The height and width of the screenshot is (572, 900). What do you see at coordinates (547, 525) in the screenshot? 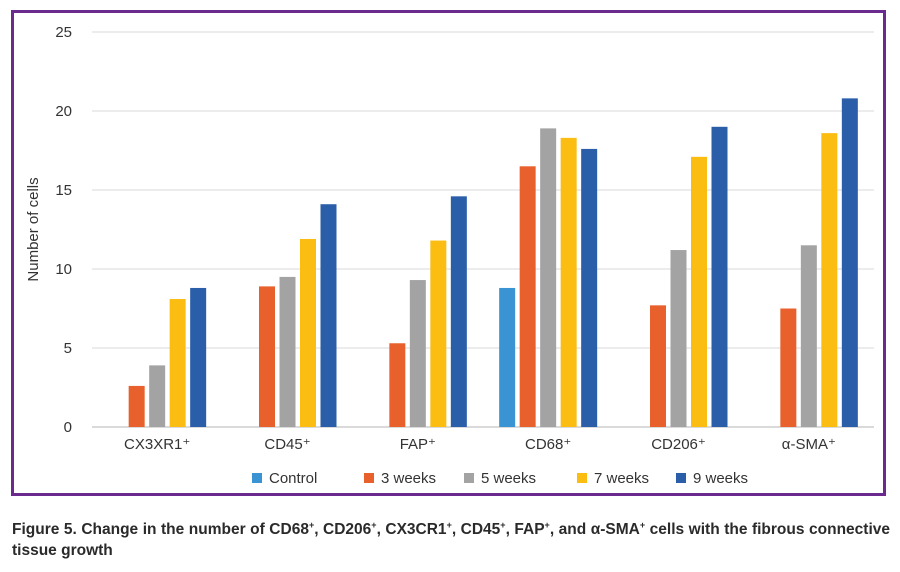
I see `caption-sup-5: +` at bounding box center [547, 525].